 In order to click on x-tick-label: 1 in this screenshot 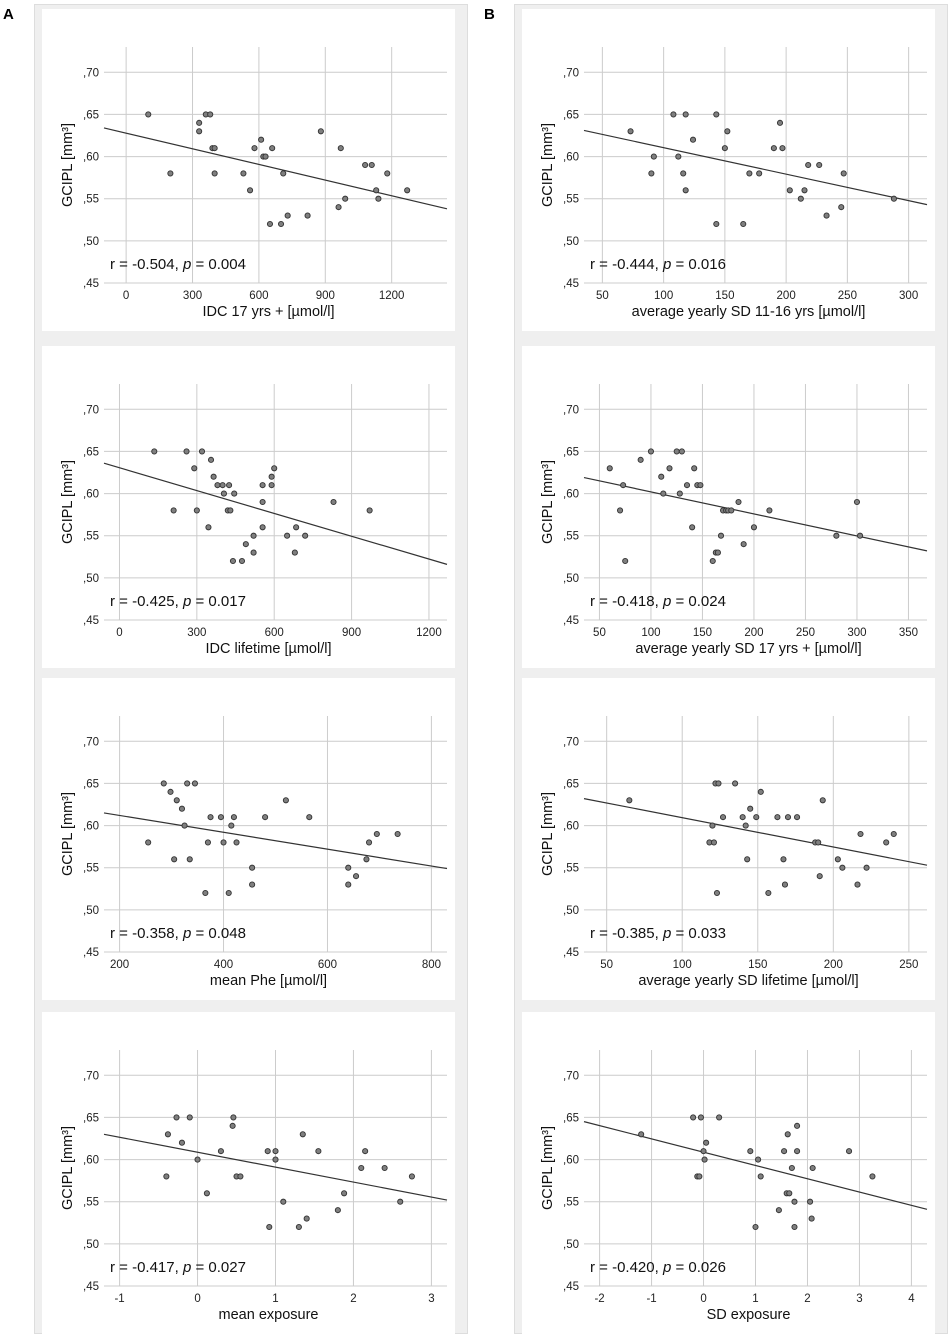, I will do `click(275, 1299)`.